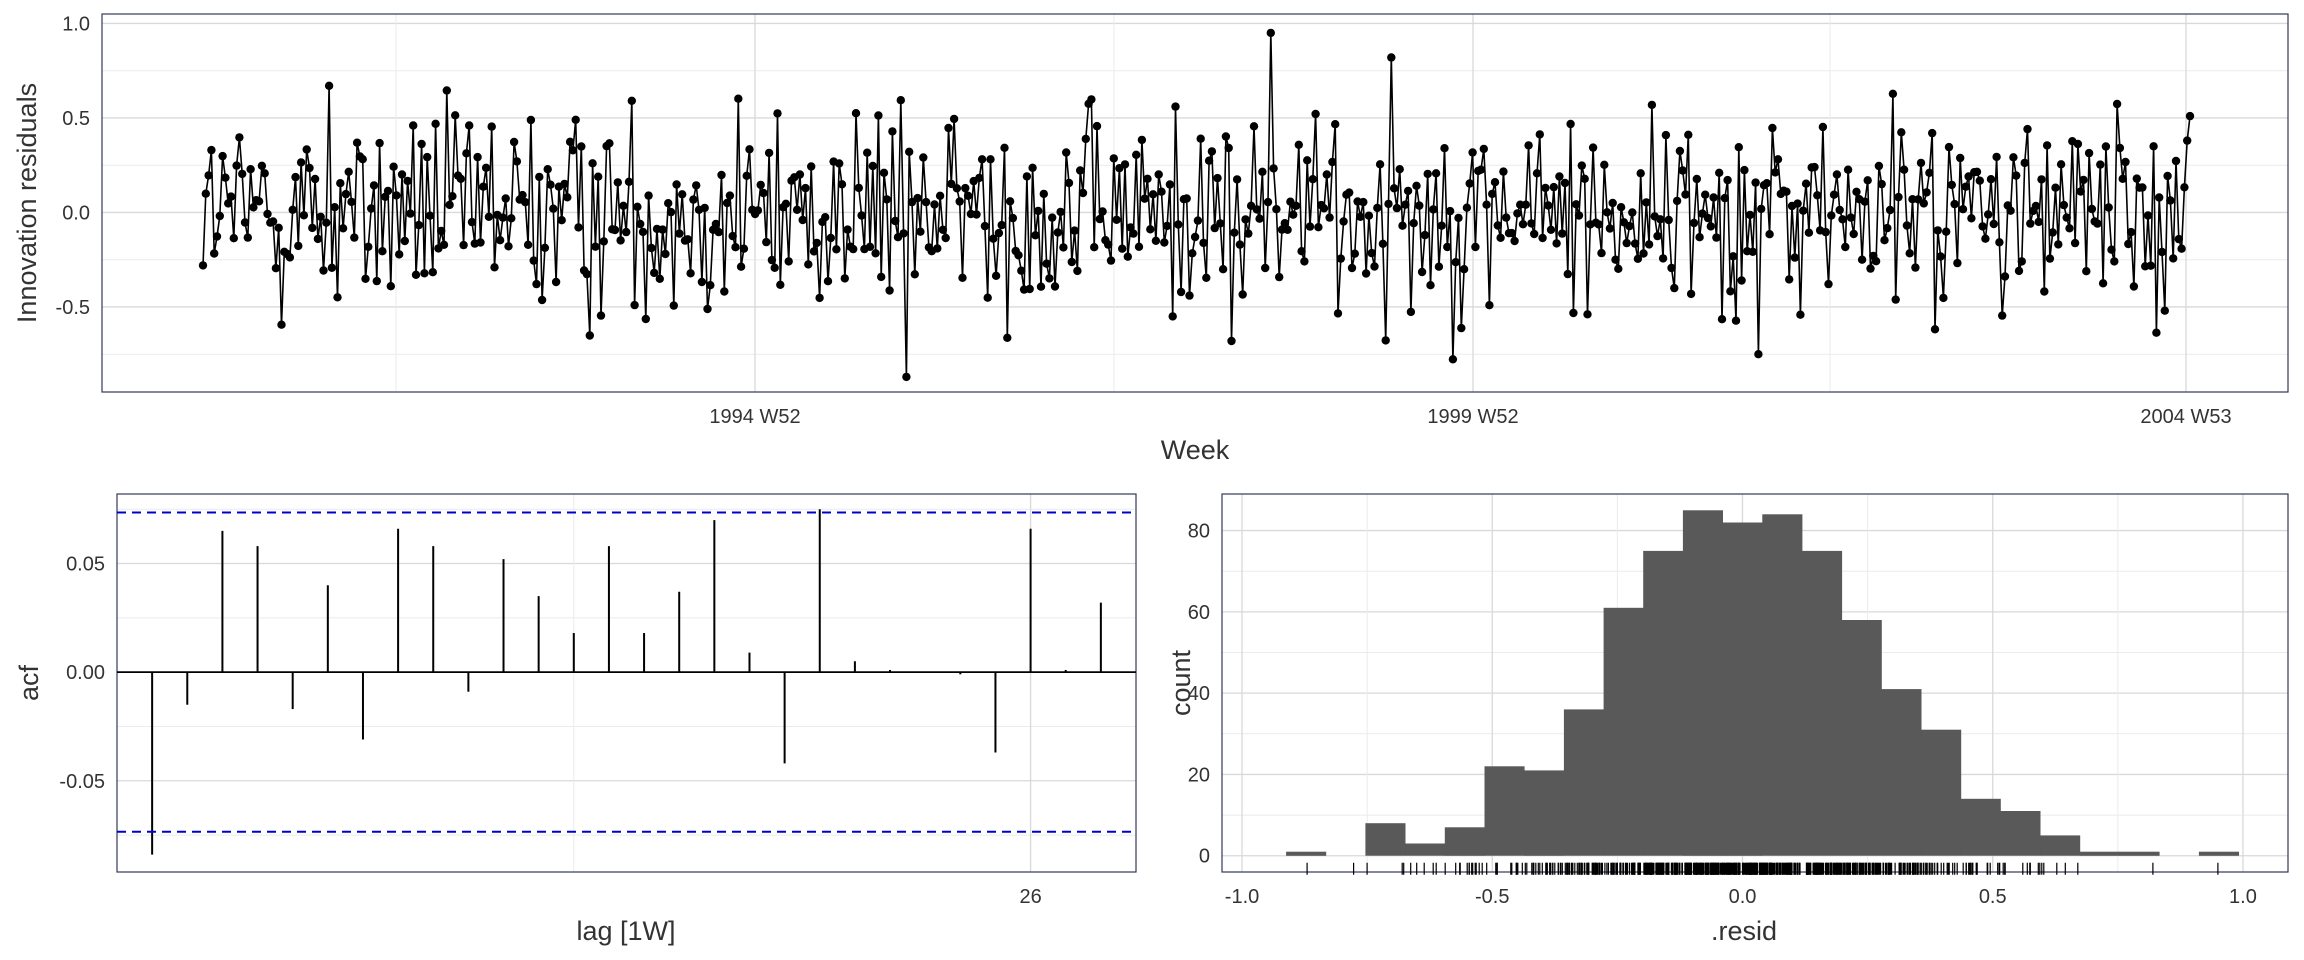  Describe the element at coordinates (82, 782) in the screenshot. I see `acf-y-tick-label: -0.05` at that location.